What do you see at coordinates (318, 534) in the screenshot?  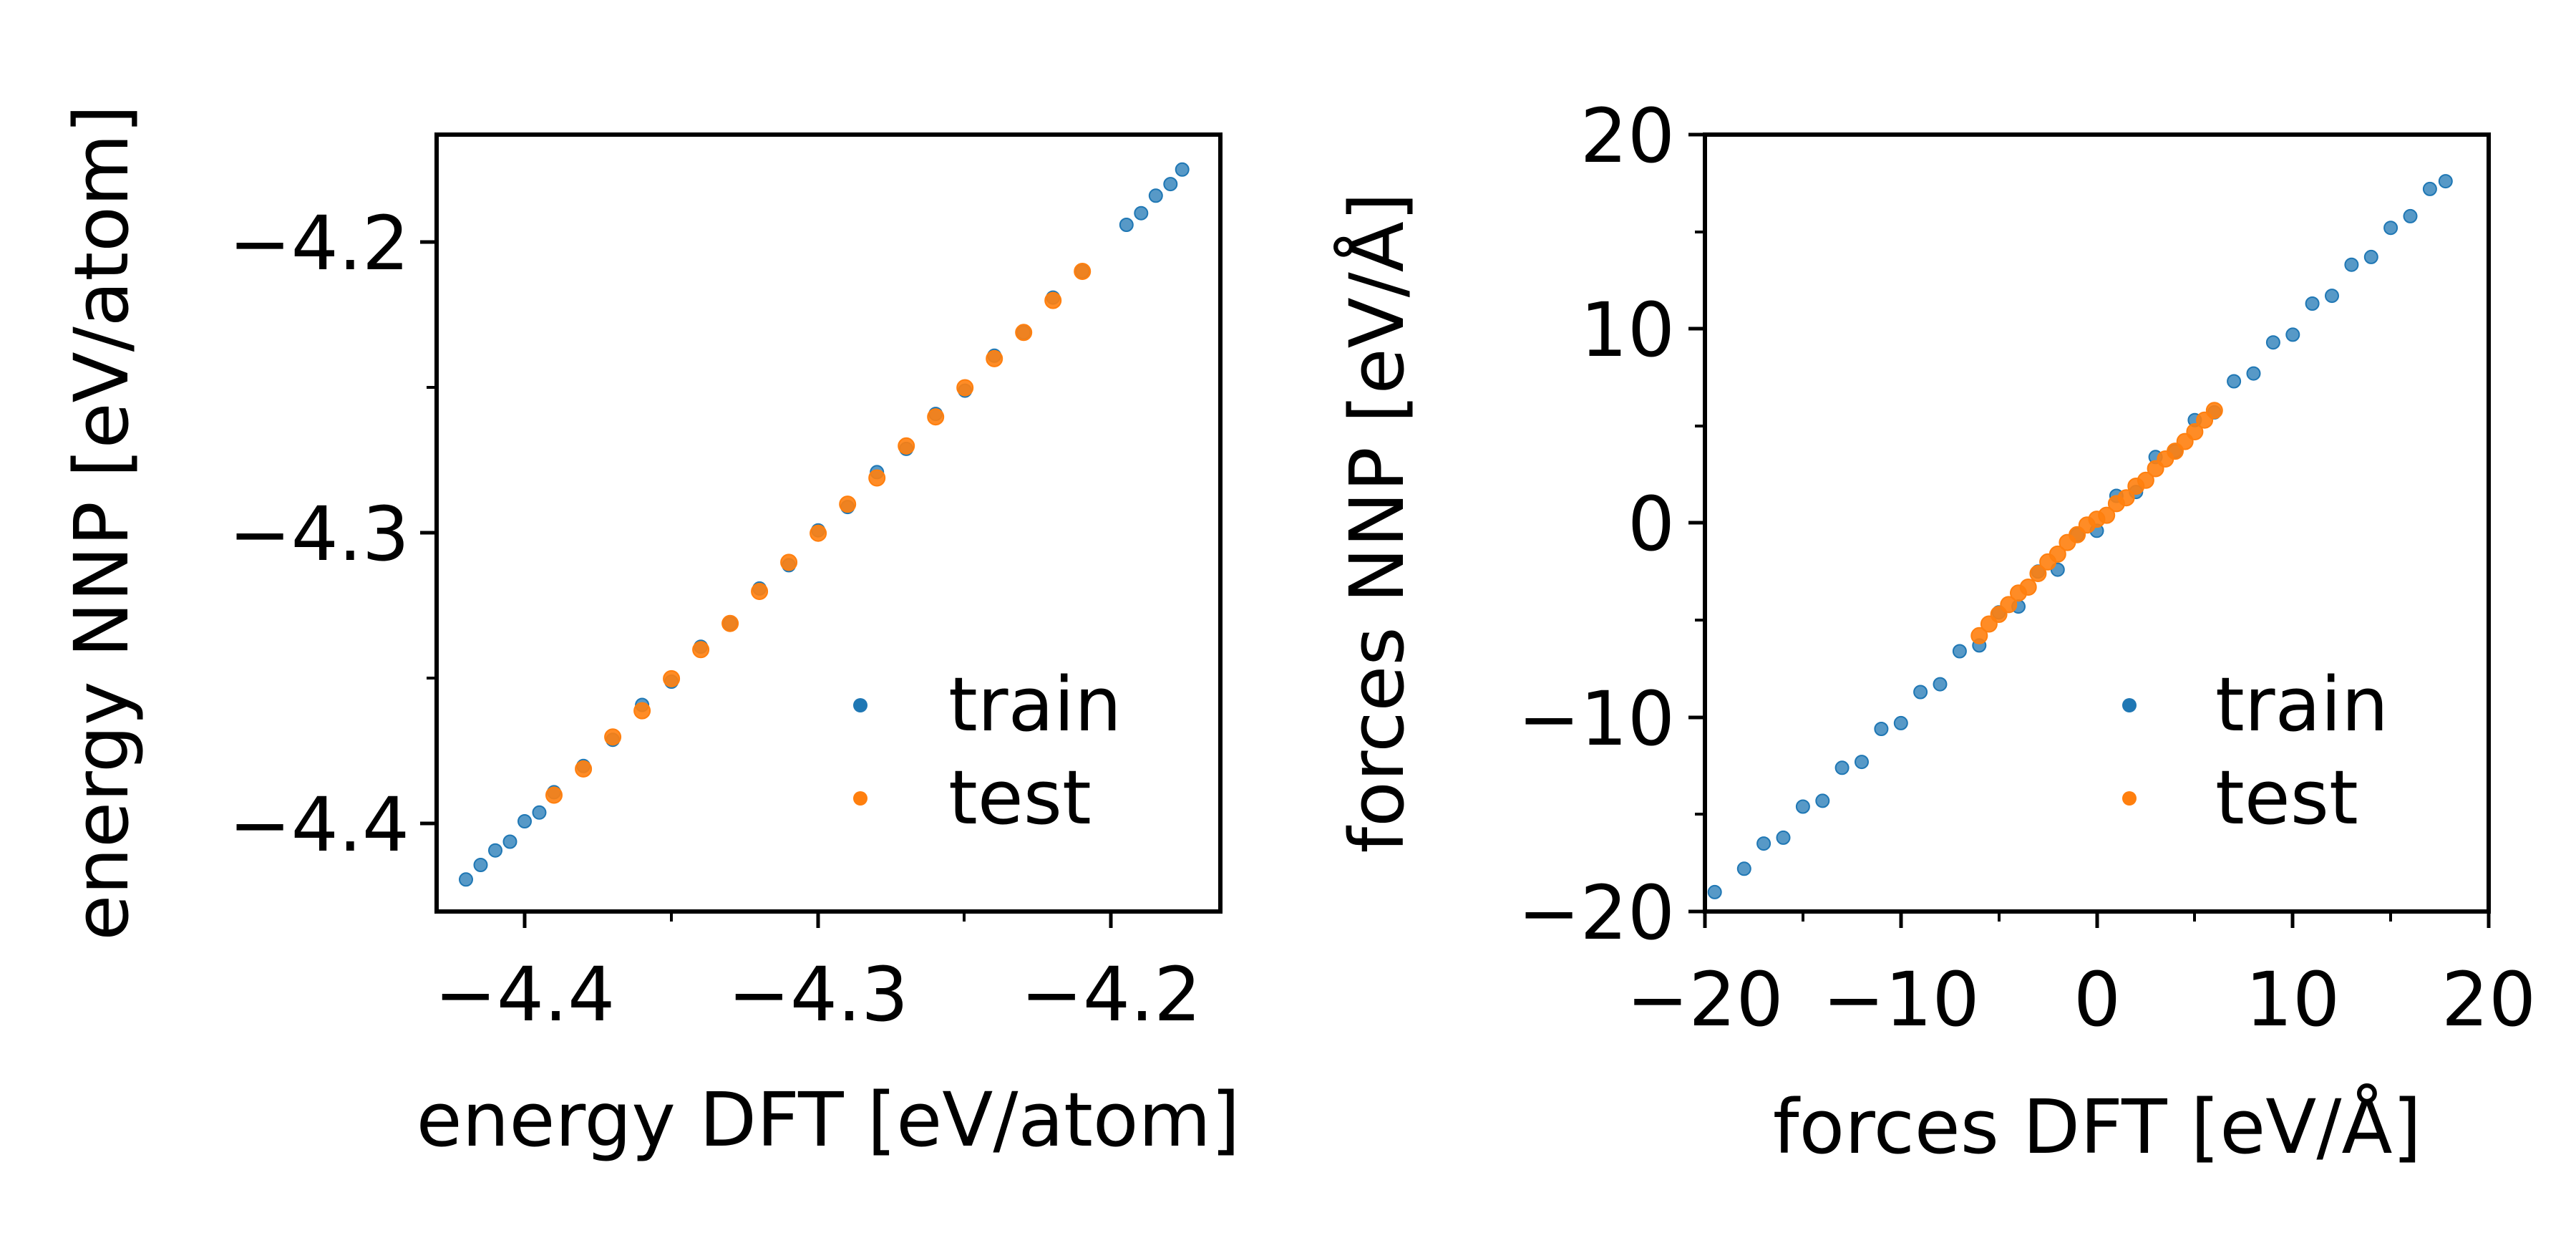 I see `energy-ytick-label: −4.3` at bounding box center [318, 534].